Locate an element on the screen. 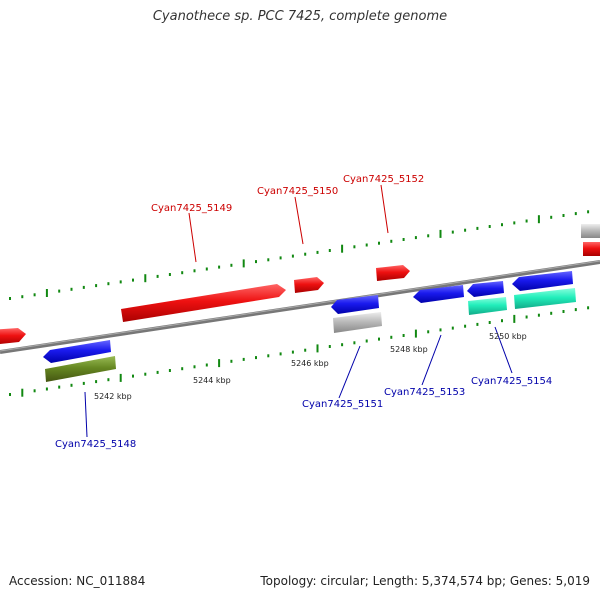 Image resolution: width=600 pixels, height=600 pixels. scale-label-5242: 5242 kbp is located at coordinates (113, 396).